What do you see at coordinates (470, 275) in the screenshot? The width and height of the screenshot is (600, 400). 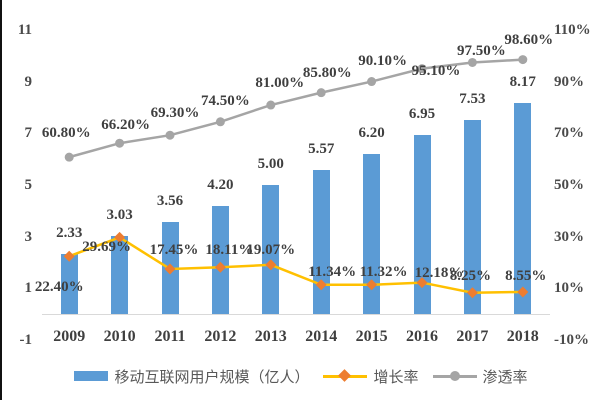 I see `growth-value-label: 8.25%` at bounding box center [470, 275].